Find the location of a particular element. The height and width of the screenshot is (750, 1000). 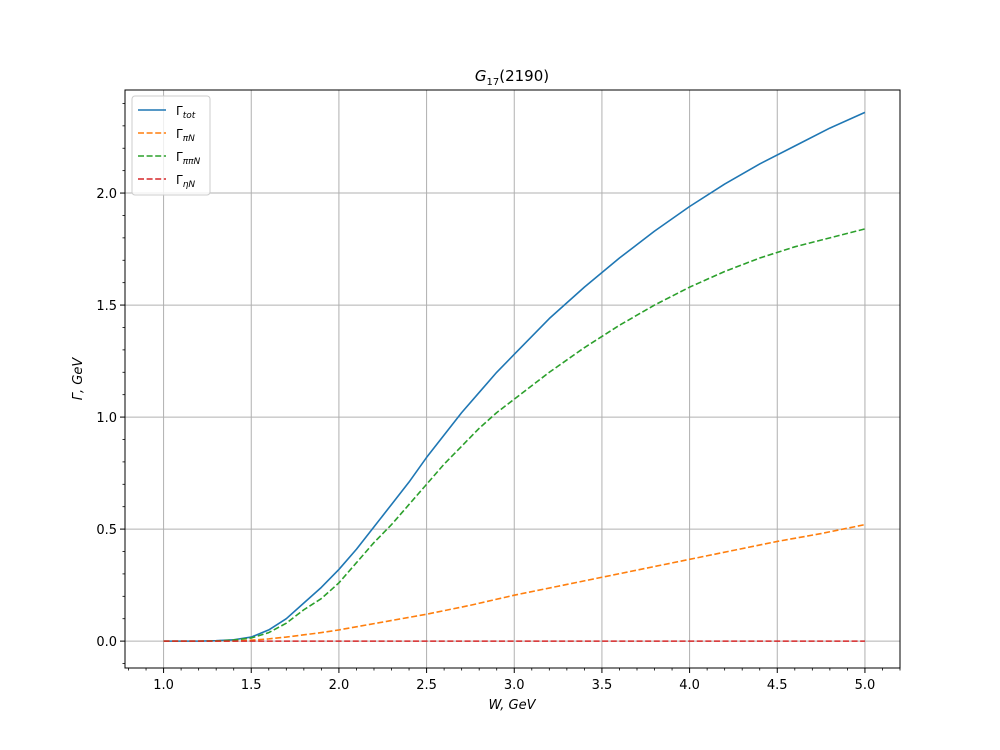

x-tick-label: 4.5 is located at coordinates (777, 685).